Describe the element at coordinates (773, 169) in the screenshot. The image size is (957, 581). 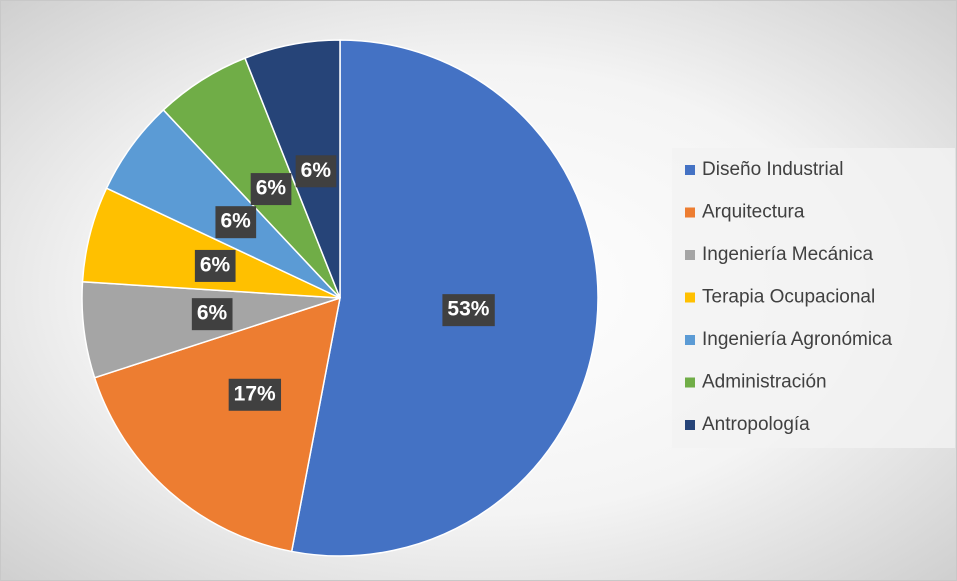
I see `legend-label: Diseño Industrial` at that location.